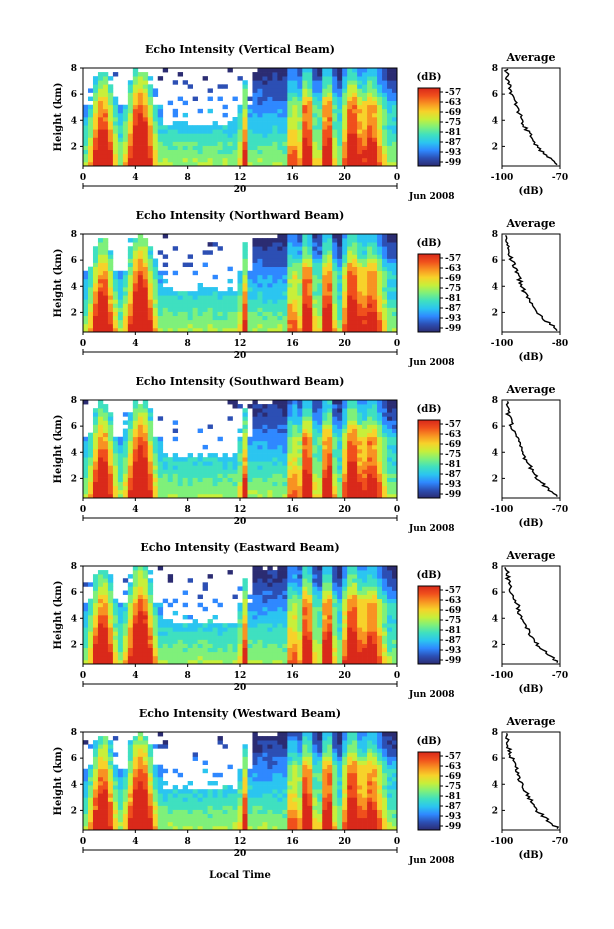 The height and width of the screenshot is (929, 614). Describe the element at coordinates (240, 510) in the screenshot. I see `x-tick-label: 12` at that location.